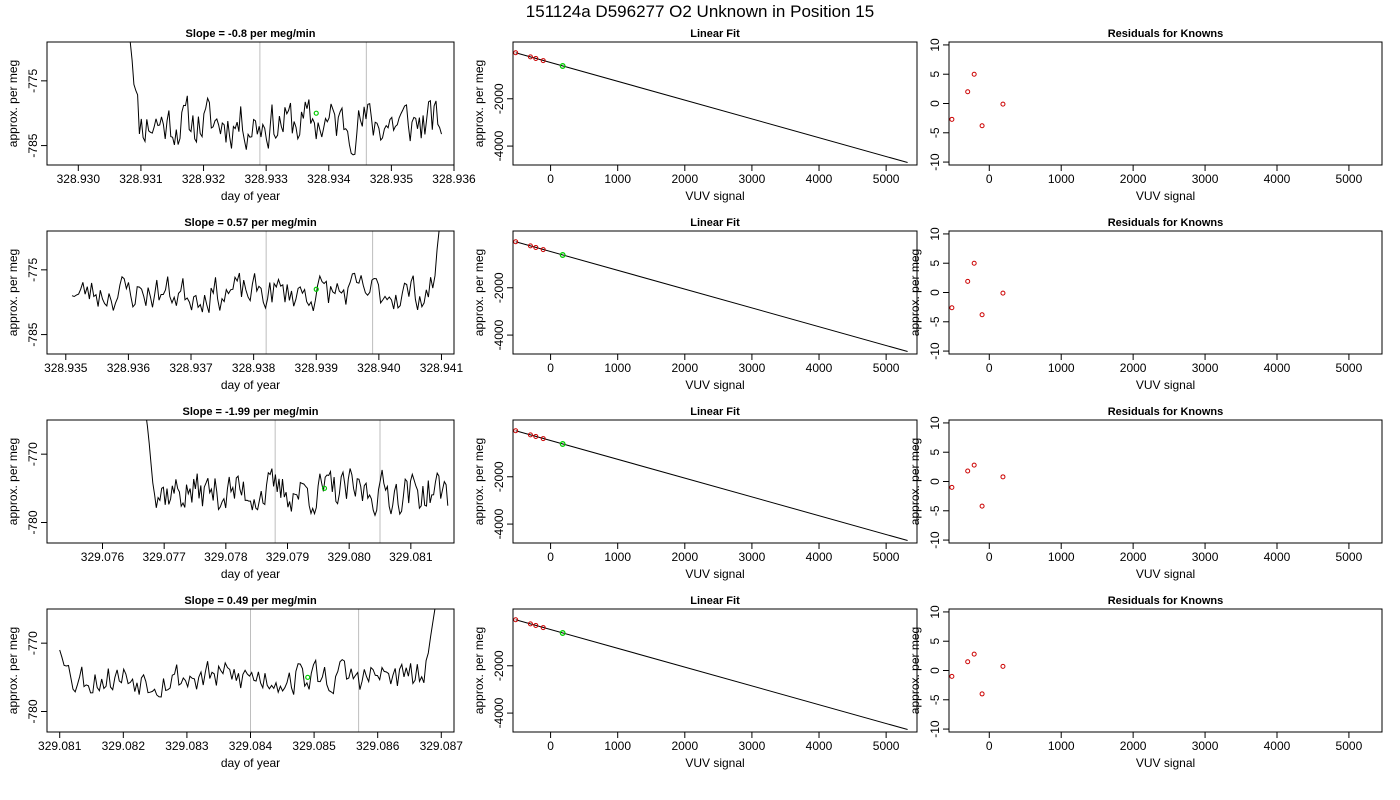  What do you see at coordinates (129, 368) in the screenshot?
I see `x-tick-label: 328.936` at bounding box center [129, 368].